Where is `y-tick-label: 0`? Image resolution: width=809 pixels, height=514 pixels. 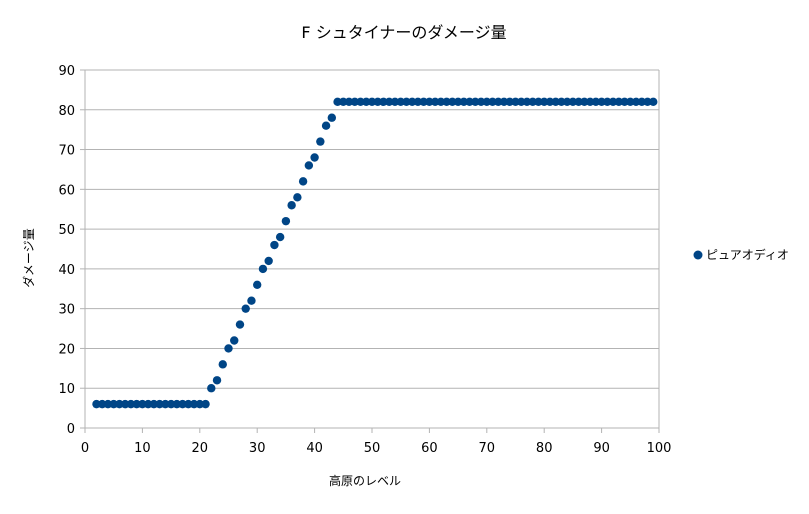 y-tick-label: 0 is located at coordinates (71, 429).